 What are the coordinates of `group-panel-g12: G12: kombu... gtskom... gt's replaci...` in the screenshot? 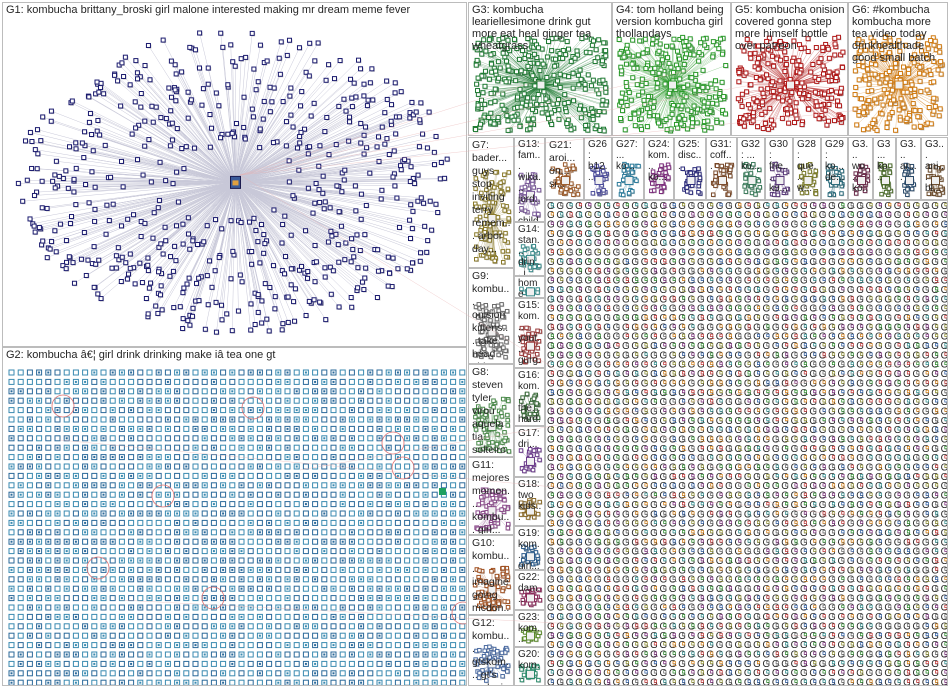 It's located at (491, 650).